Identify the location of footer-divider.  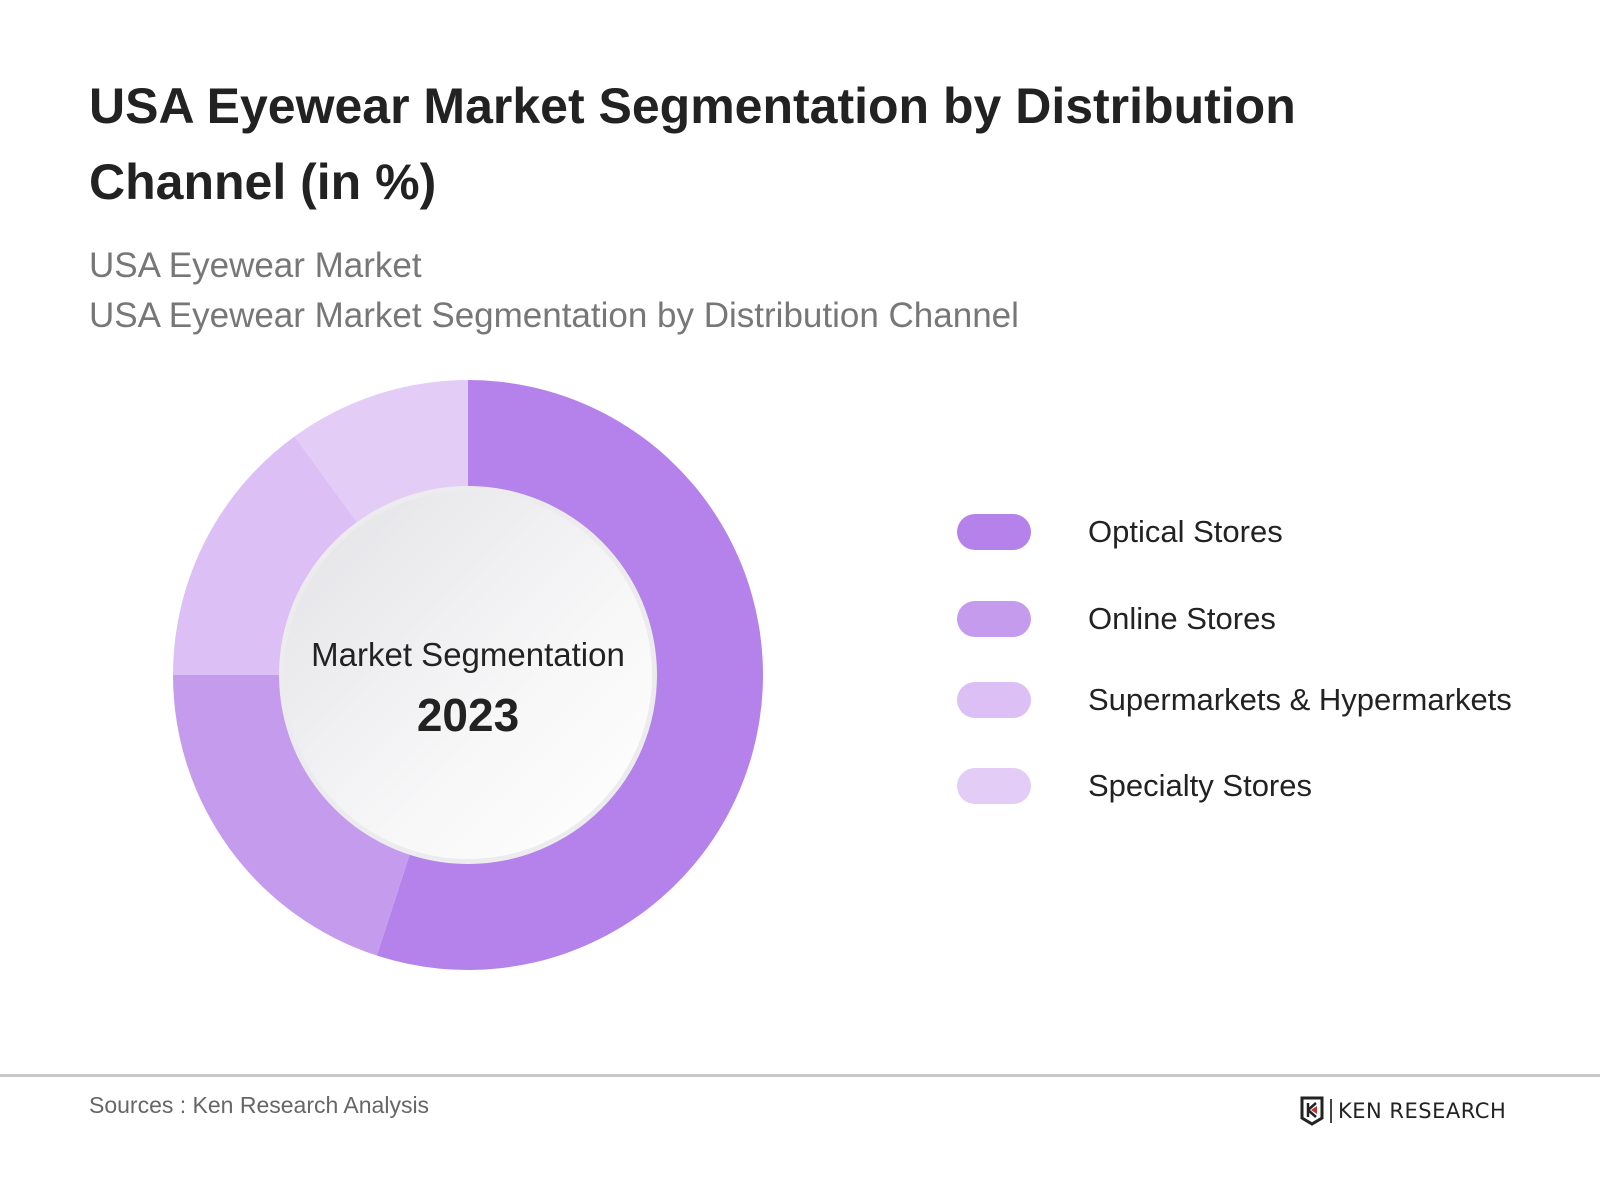
(800, 1075).